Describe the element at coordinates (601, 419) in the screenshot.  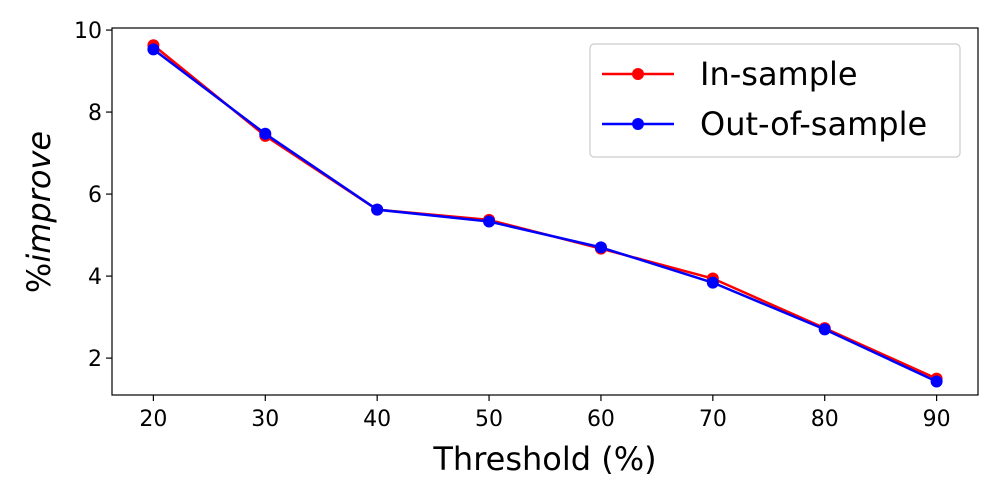
I see `x-tick-label: 60` at that location.